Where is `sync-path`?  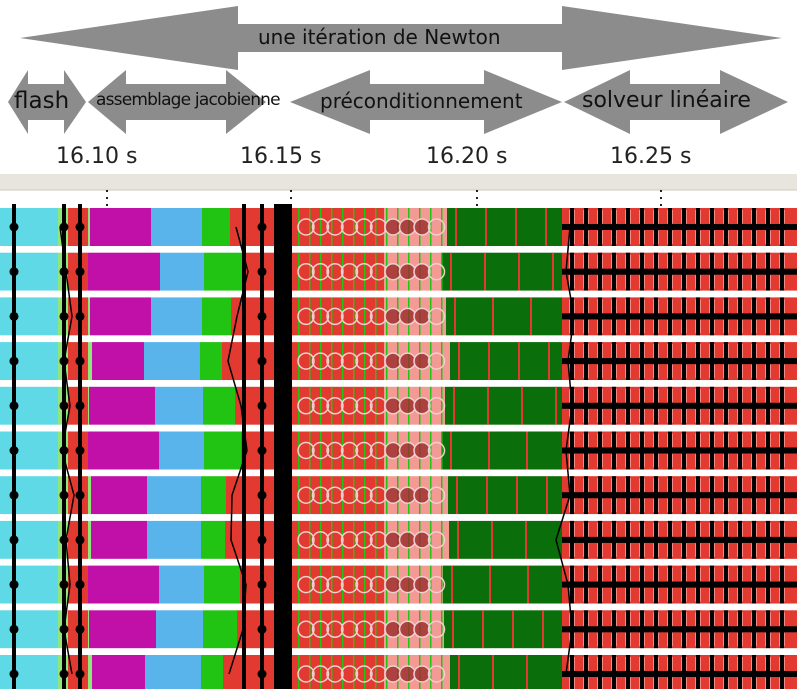
sync-path is located at coordinates (238, 450).